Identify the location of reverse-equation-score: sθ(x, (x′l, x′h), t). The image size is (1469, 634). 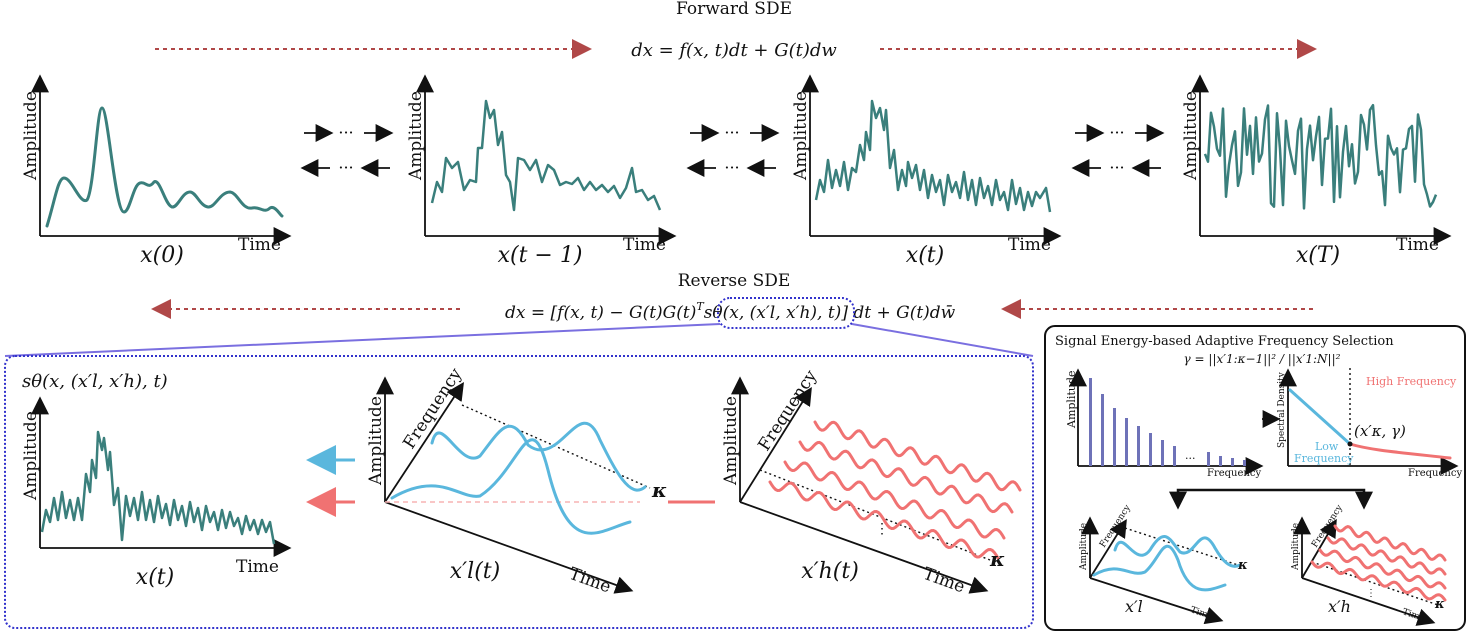
(773, 313).